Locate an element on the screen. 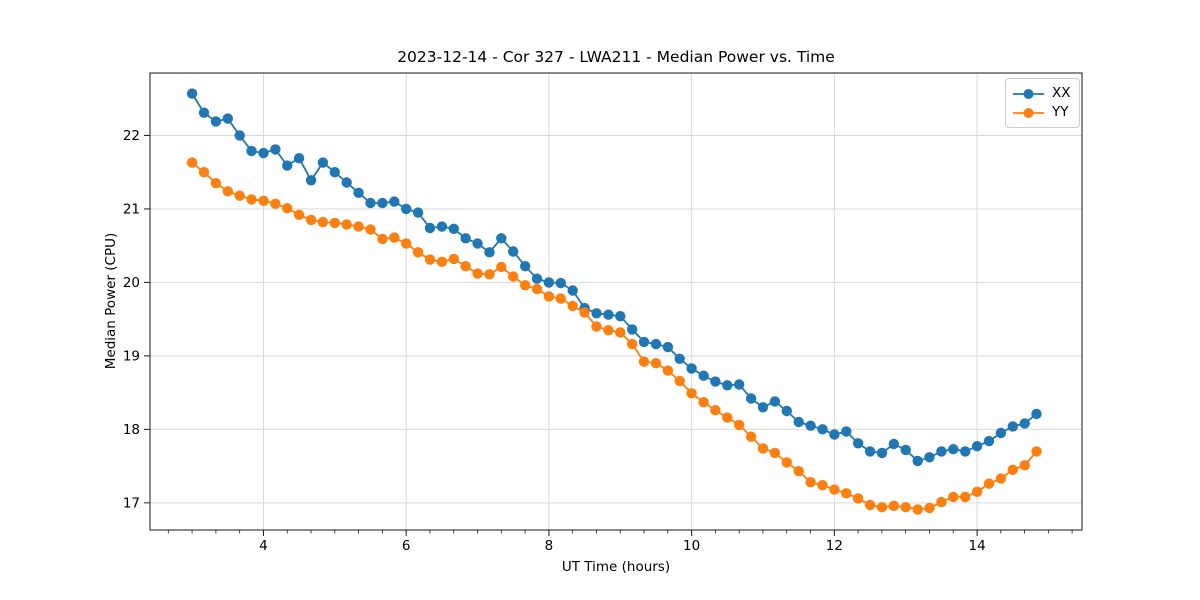 The width and height of the screenshot is (1200, 600). legend: XX YY is located at coordinates (1042, 103).